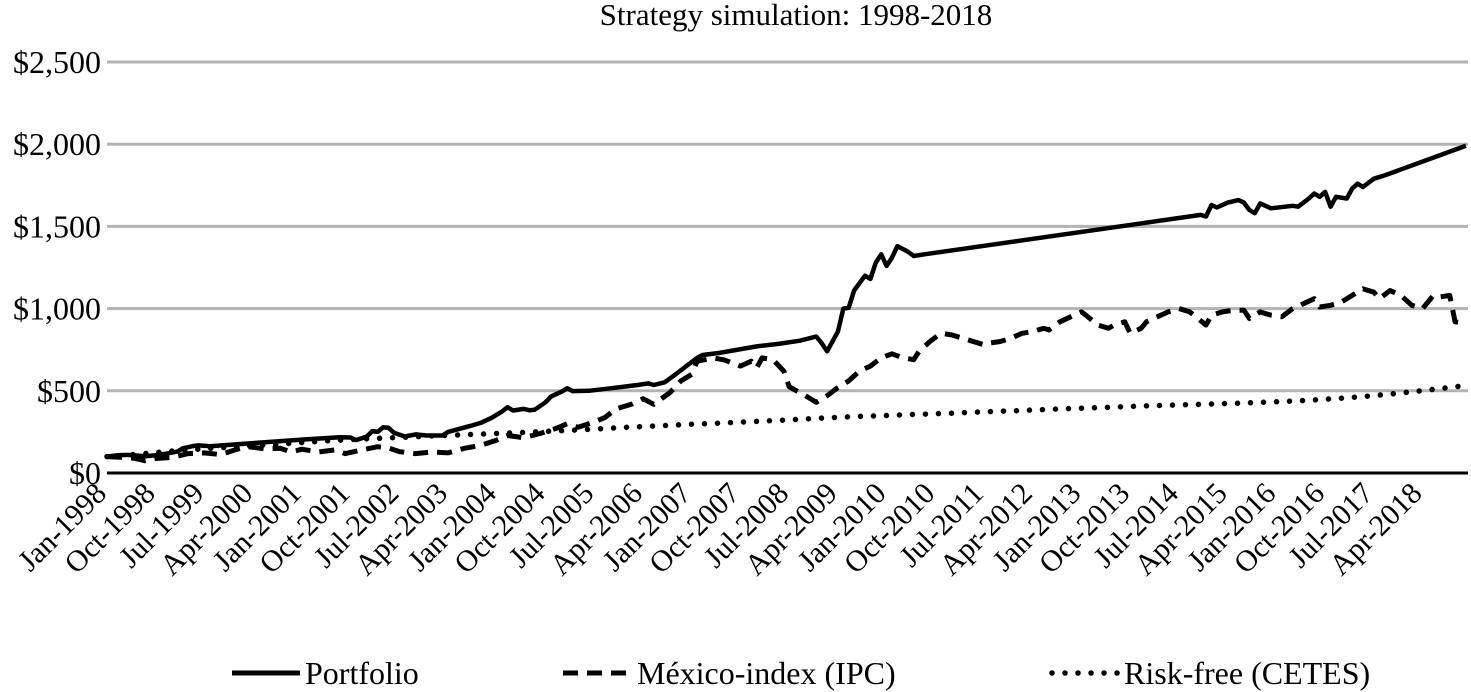  What do you see at coordinates (57, 309) in the screenshot?
I see `y-tick-label: $1,000` at bounding box center [57, 309].